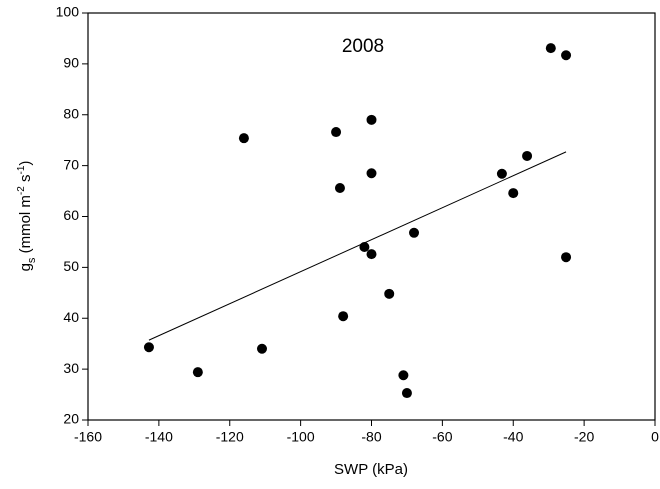 The height and width of the screenshot is (489, 660). I want to click on y-axis-label-part: (mmol m, so click(25, 226).